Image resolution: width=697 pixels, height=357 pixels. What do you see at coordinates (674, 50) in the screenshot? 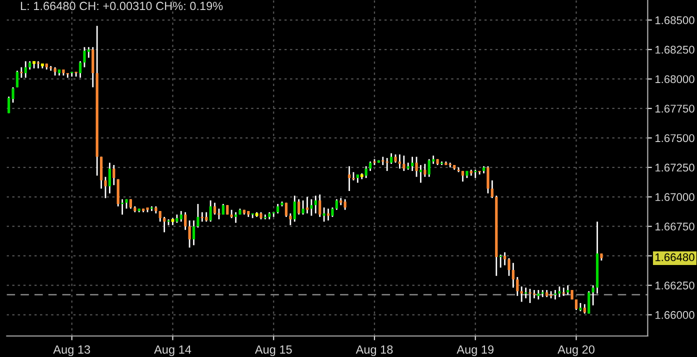
I see `y-tick-label: 1.68250` at bounding box center [674, 50].